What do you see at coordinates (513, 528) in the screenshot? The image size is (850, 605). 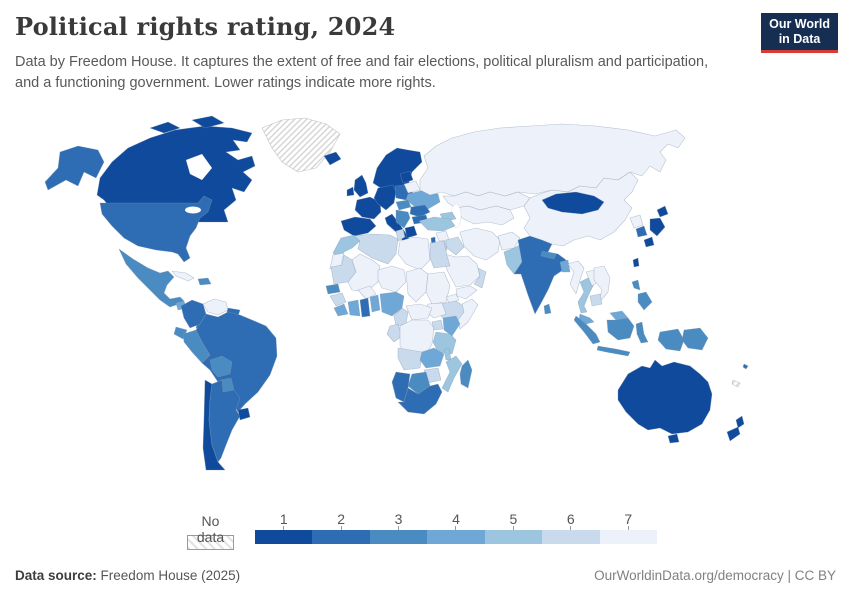 I see `legend-segment-5: 5` at bounding box center [513, 528].